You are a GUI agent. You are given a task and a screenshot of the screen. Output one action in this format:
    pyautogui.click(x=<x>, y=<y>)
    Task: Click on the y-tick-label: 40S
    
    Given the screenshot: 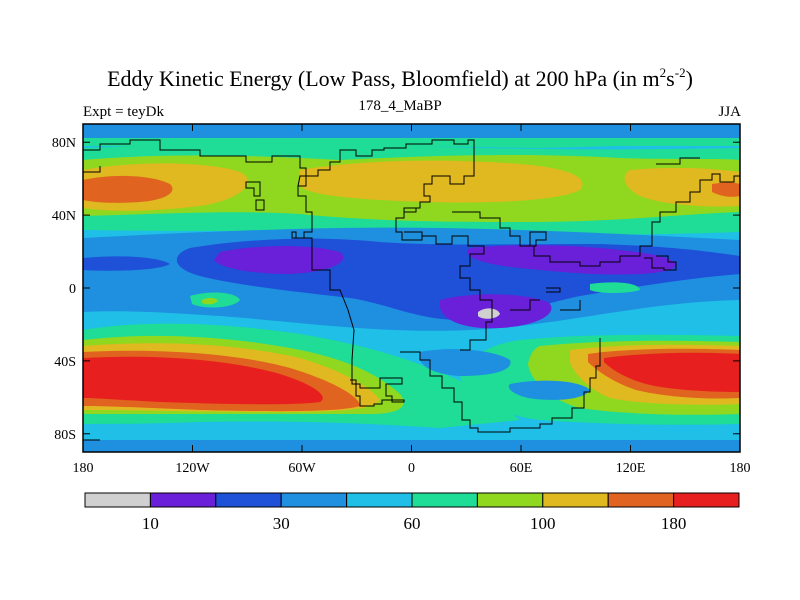 What is the action you would take?
    pyautogui.click(x=65, y=362)
    